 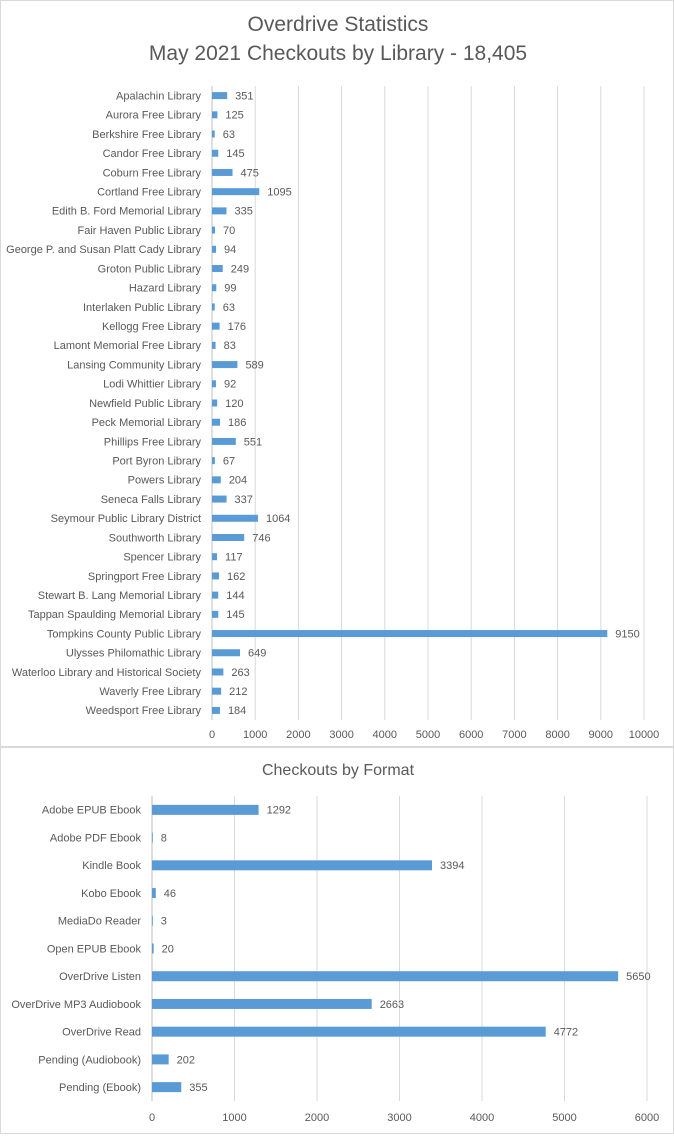 I want to click on data-label: 8, so click(x=164, y=838).